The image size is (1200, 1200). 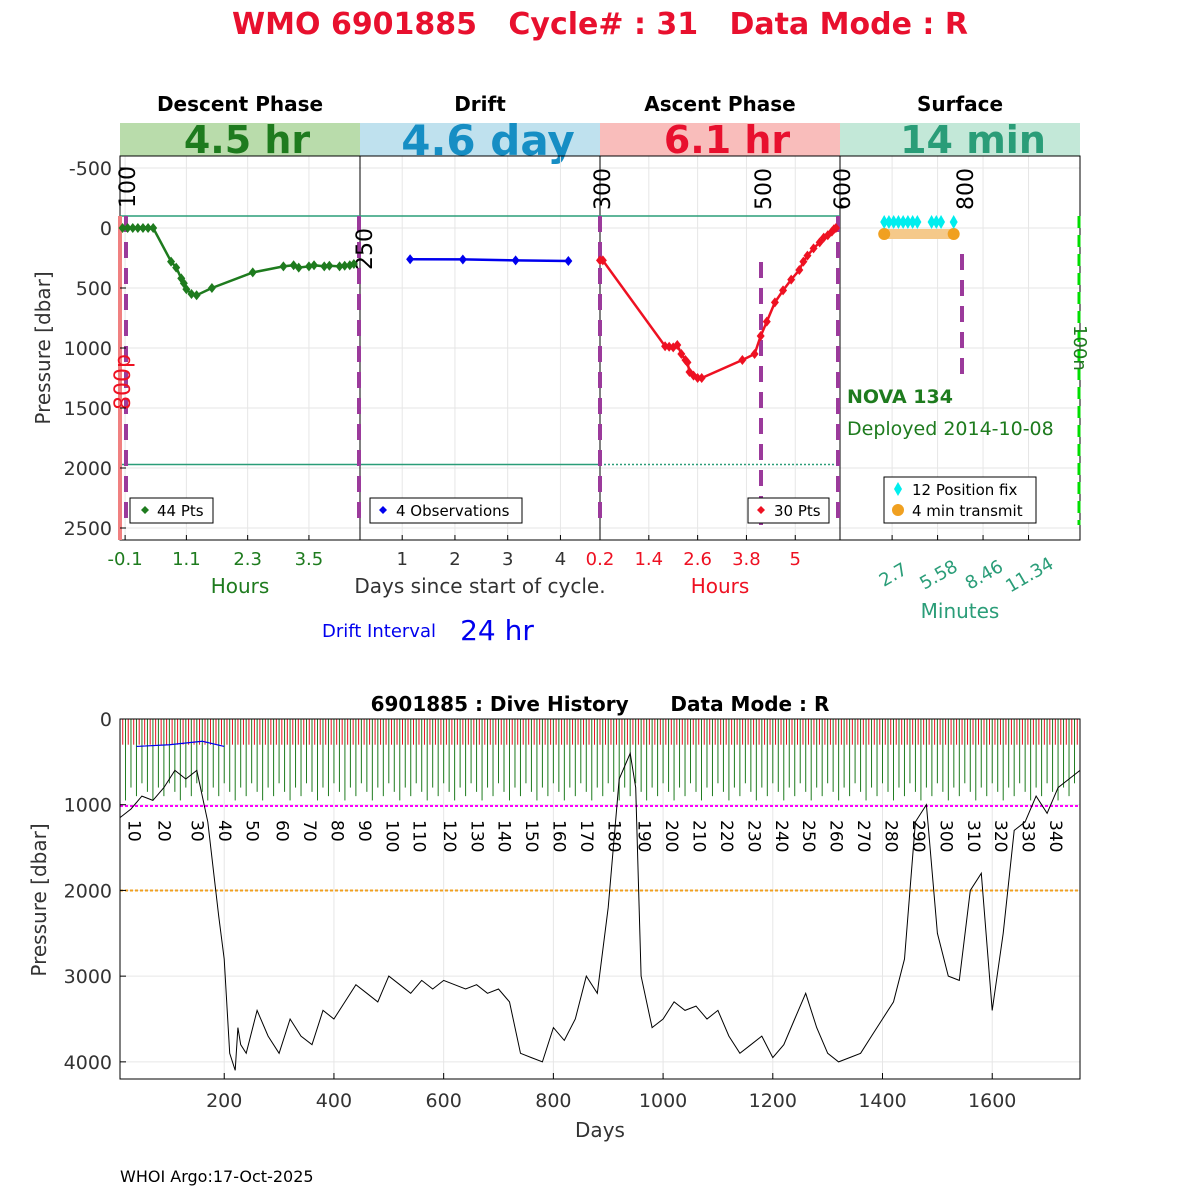 I want to click on history-y-ticks: 0 1000 2000 3000 4000, so click(x=95, y=891).